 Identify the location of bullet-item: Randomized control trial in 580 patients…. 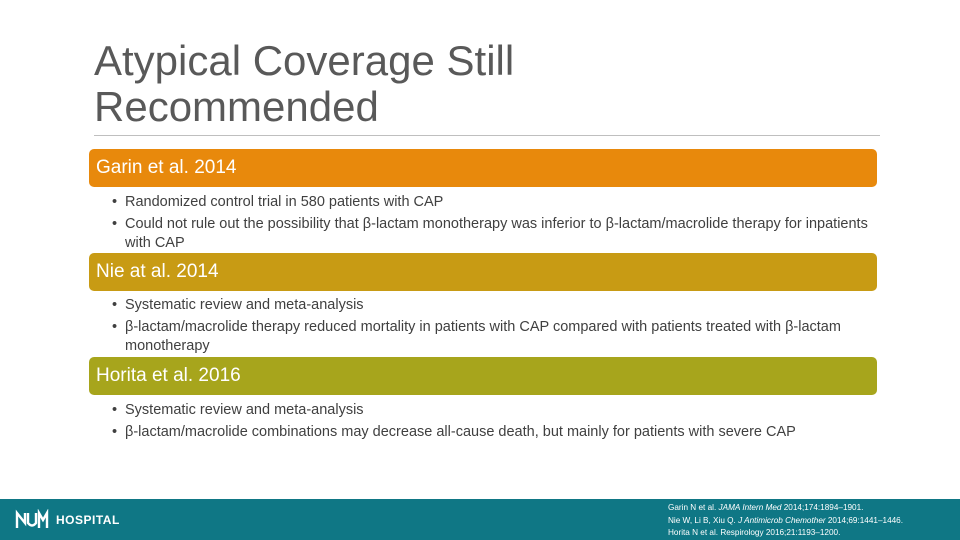
(490, 202).